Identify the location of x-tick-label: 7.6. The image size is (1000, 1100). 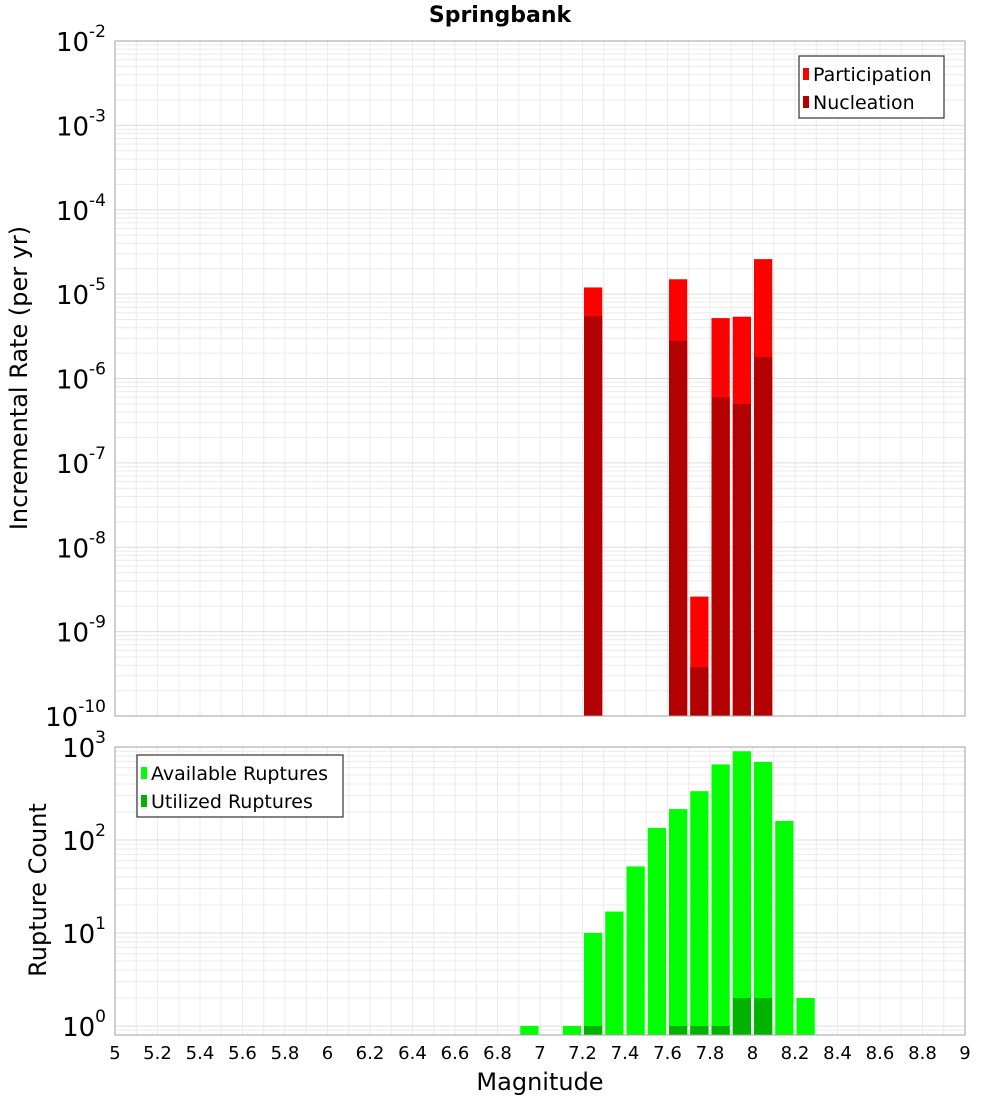
(667, 1053).